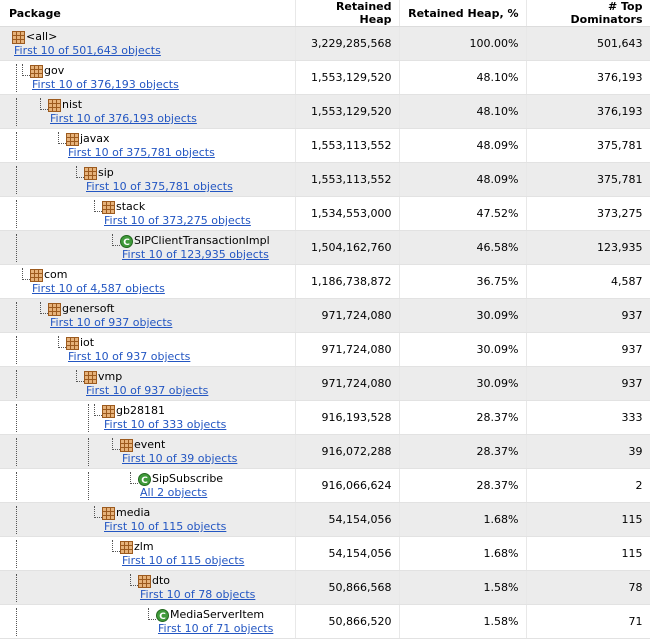 The height and width of the screenshot is (639, 650). What do you see at coordinates (588, 417) in the screenshot?
I see `top-dominators-cell: 333` at bounding box center [588, 417].